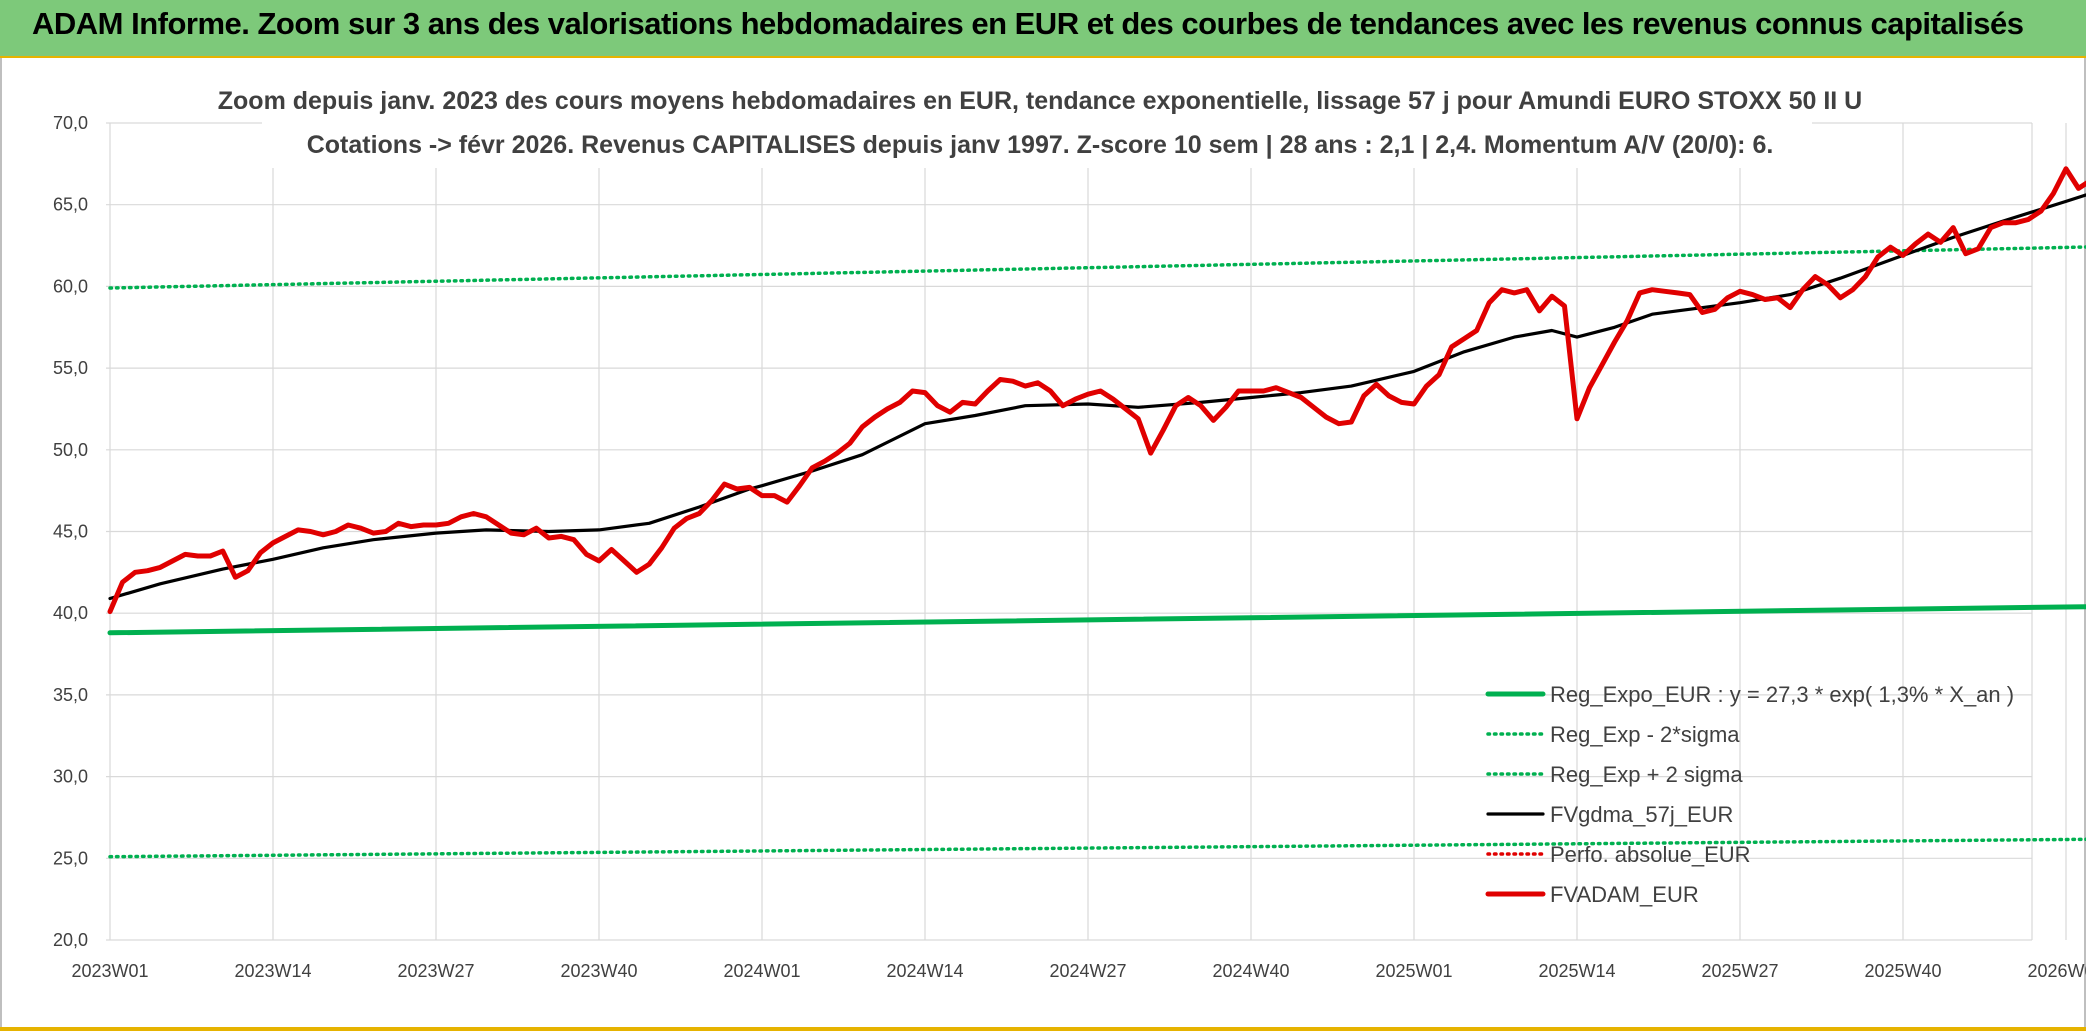 This screenshot has height=1031, width=2086. I want to click on legend-label: Perfo. absolue_EUR, so click(1650, 854).